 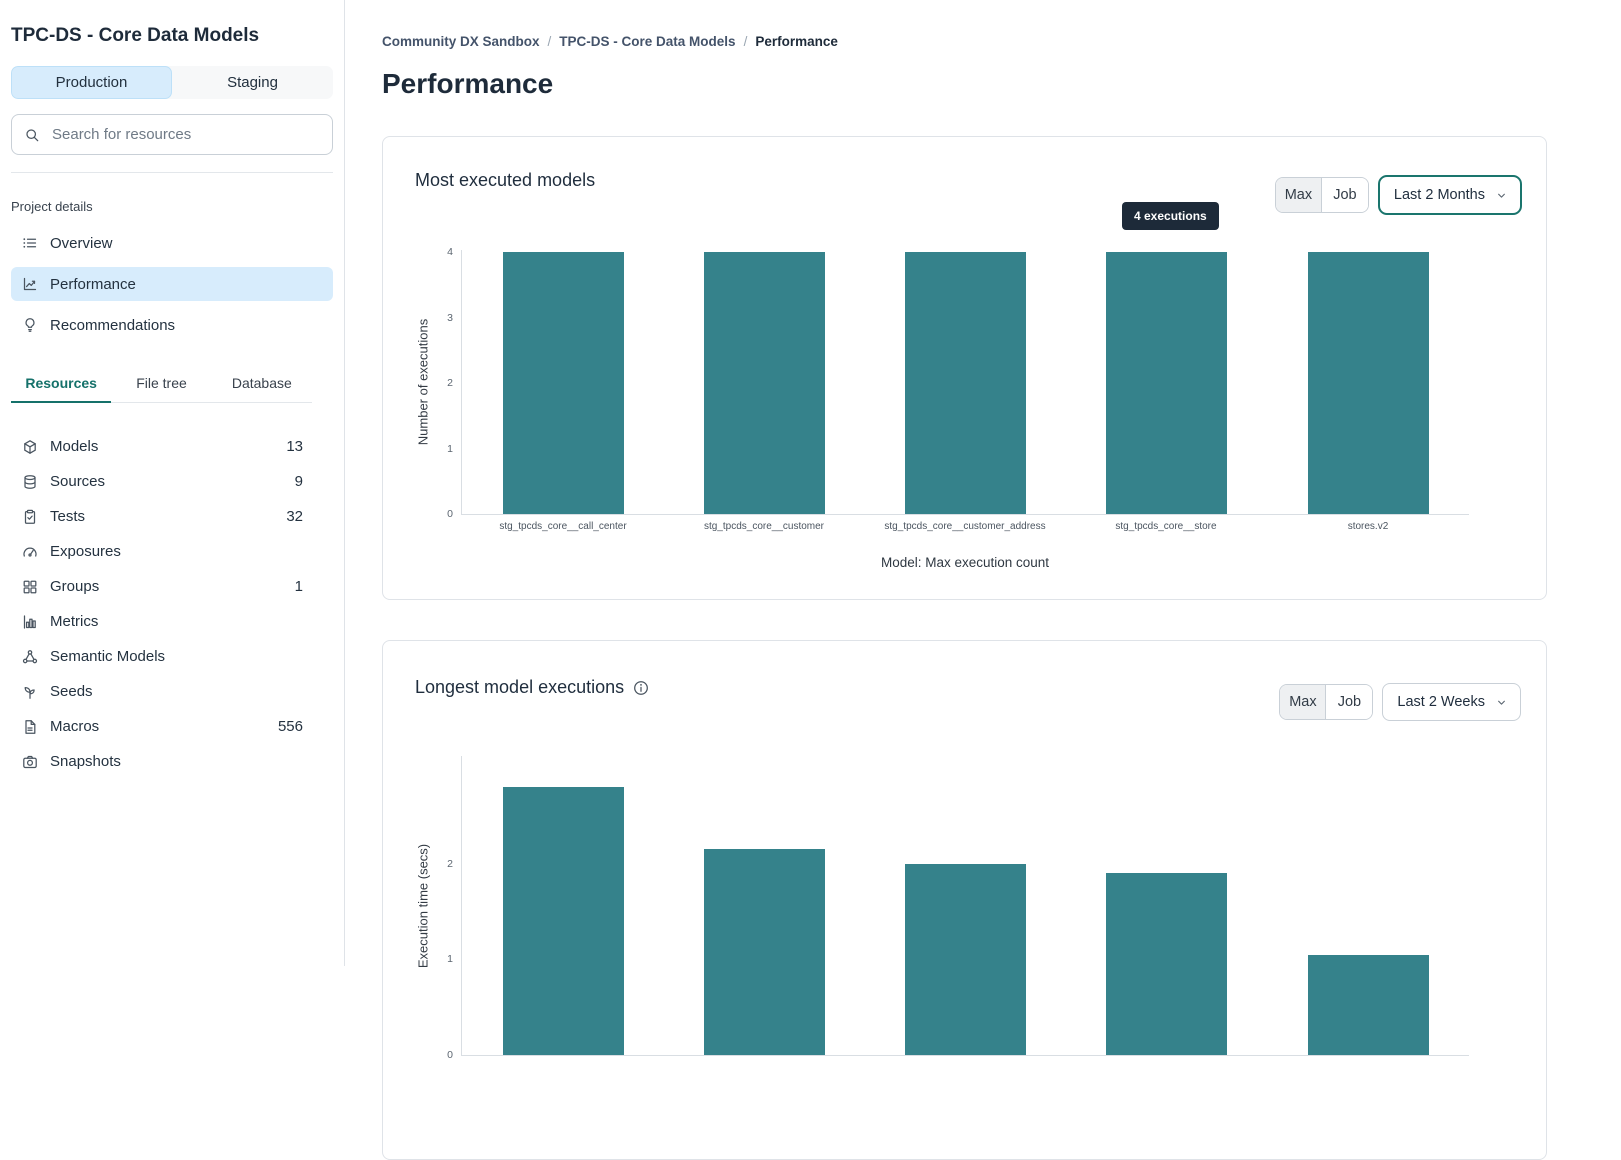 What do you see at coordinates (30, 517) in the screenshot?
I see `clipboard-check-icon` at bounding box center [30, 517].